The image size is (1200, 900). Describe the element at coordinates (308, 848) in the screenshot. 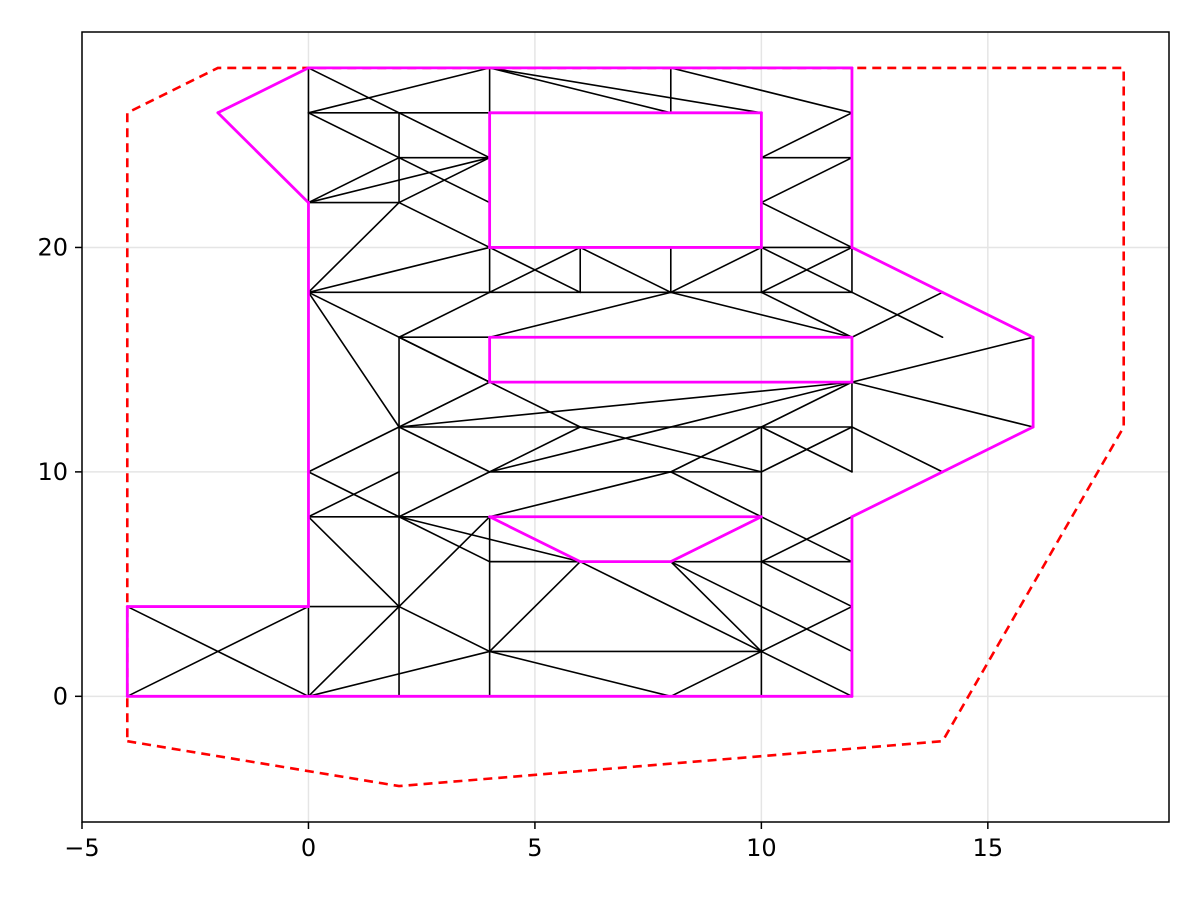

I see `x-tick-label: 0` at that location.